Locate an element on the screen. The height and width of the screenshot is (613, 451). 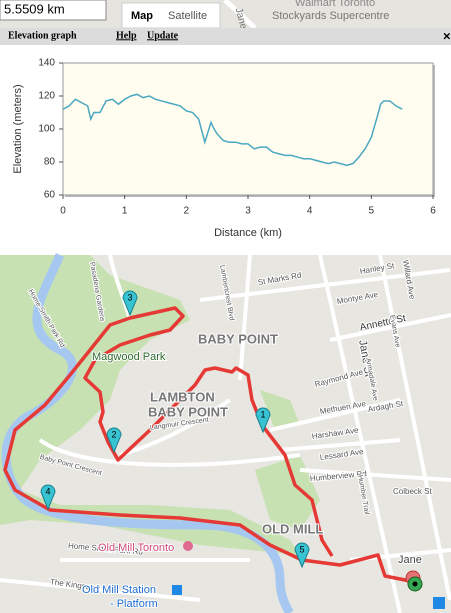
satellite-button: Satellite is located at coordinates (187, 16).